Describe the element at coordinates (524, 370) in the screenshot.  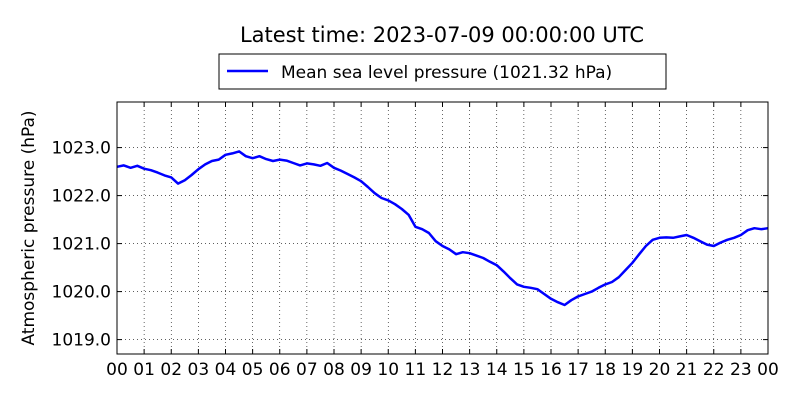
I see `x-tick-label: 15` at that location.